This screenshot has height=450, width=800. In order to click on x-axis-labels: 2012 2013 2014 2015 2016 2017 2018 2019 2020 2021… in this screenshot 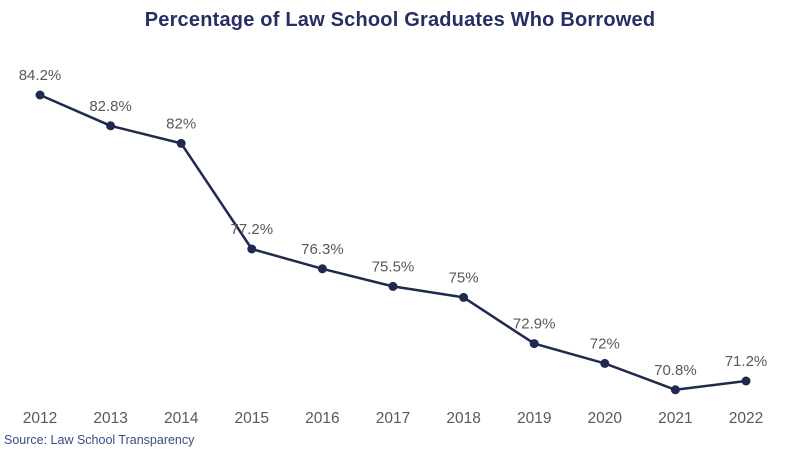, I will do `click(393, 418)`.